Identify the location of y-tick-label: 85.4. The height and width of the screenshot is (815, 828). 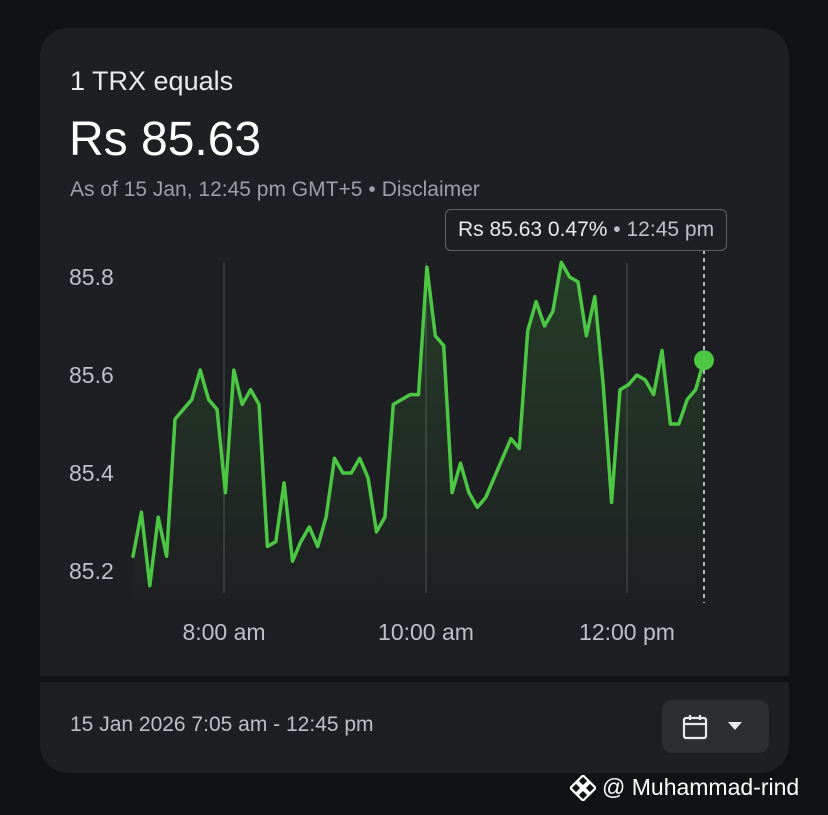
(91, 473).